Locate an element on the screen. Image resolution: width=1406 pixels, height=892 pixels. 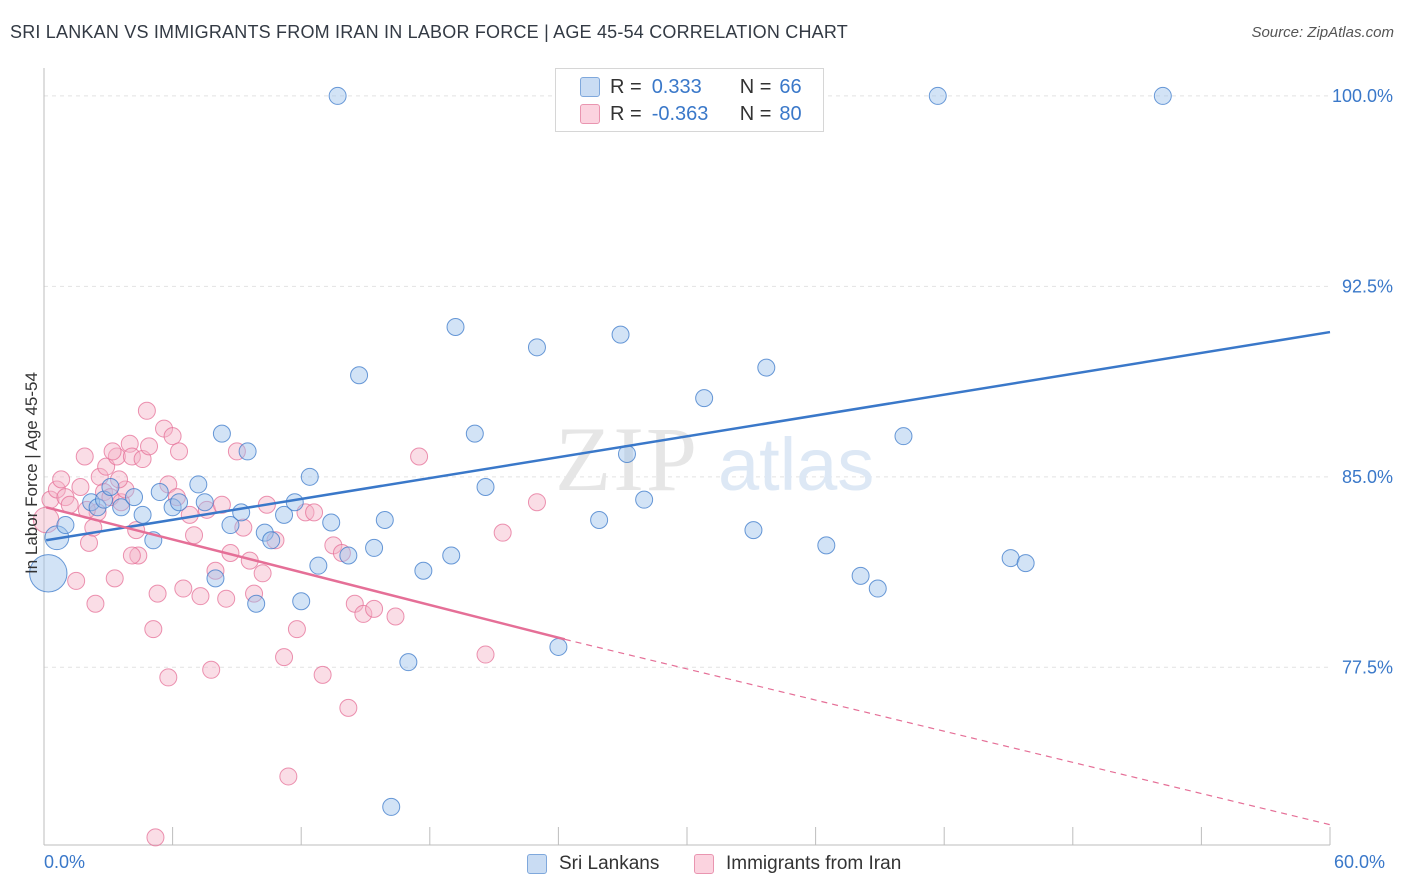
legend-row-iran: R = -0.363 N = 80 is located at coordinates (691, 114).